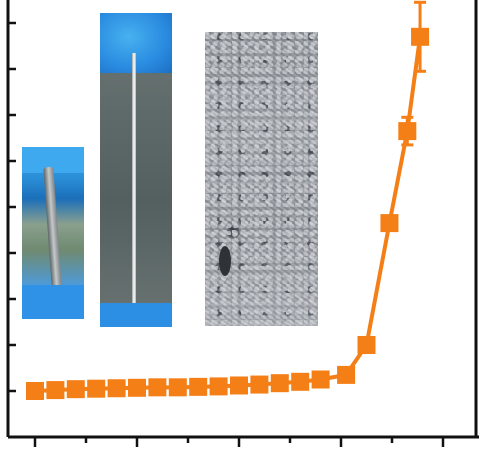 This screenshot has width=479, height=449. I want to click on sample-strip-shape, so click(53, 234).